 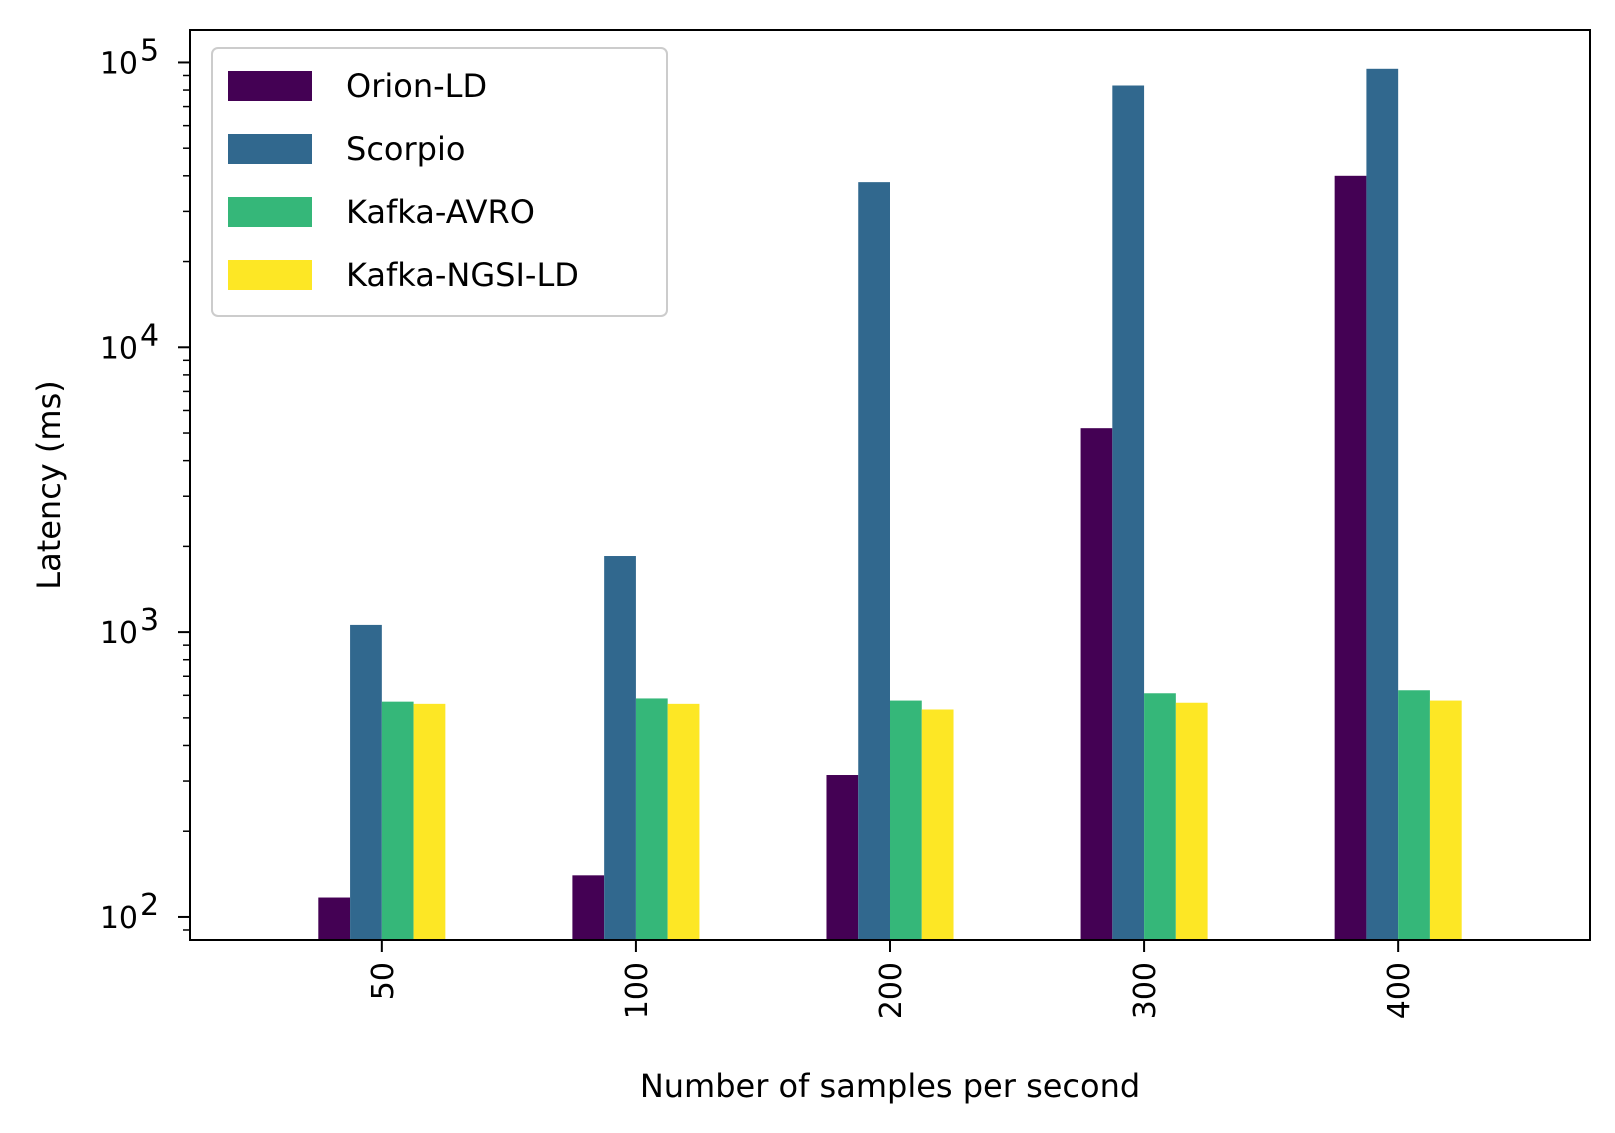 I want to click on x-tick-label: 200, so click(x=891, y=990).